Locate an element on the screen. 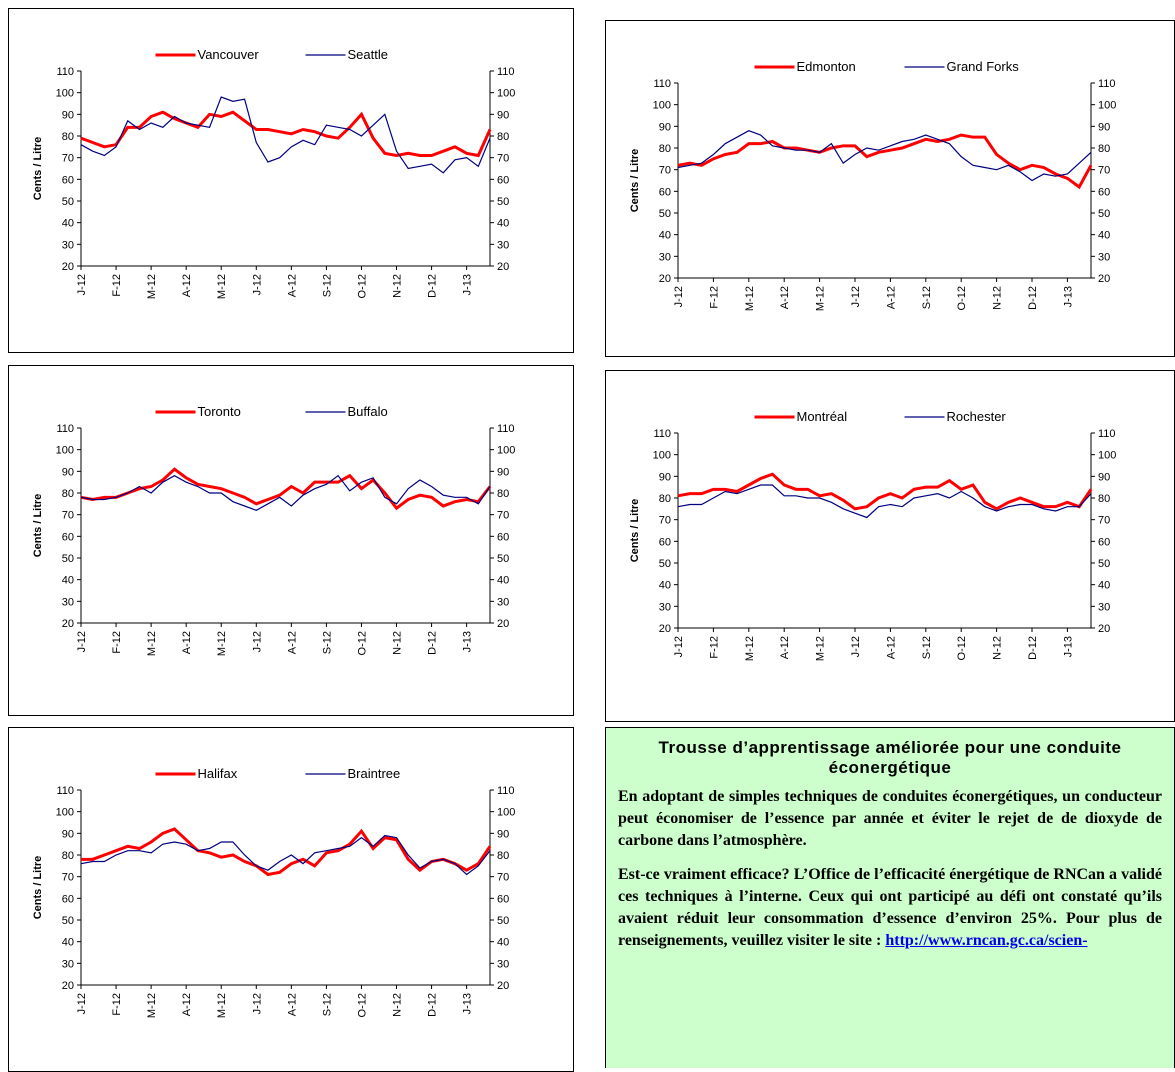 This screenshot has width=1175, height=1072. y-tick-label: 50 is located at coordinates (68, 202).